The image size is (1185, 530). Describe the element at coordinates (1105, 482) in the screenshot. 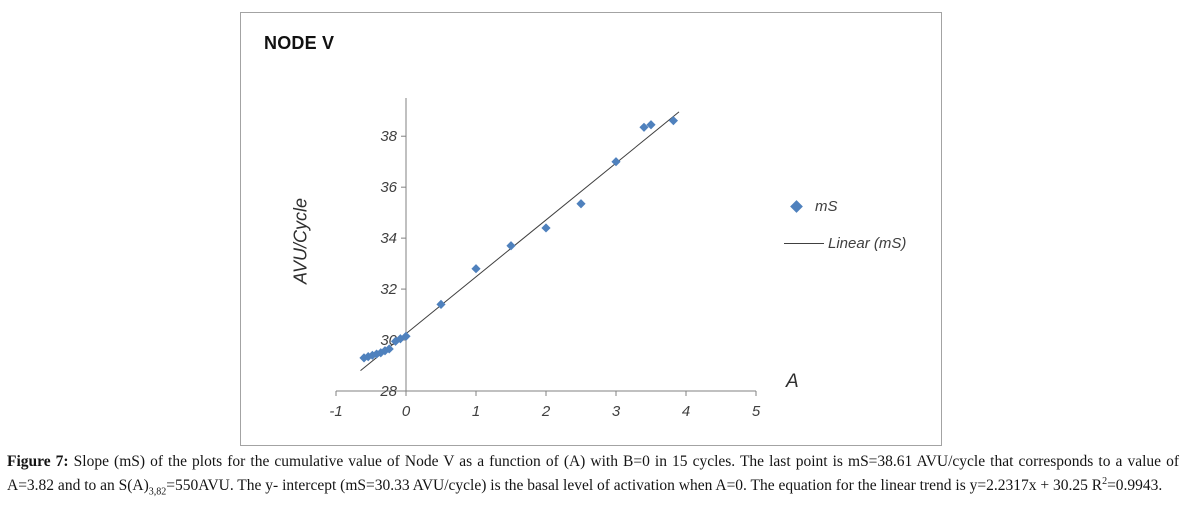

I see `caption-superscript: 2` at that location.